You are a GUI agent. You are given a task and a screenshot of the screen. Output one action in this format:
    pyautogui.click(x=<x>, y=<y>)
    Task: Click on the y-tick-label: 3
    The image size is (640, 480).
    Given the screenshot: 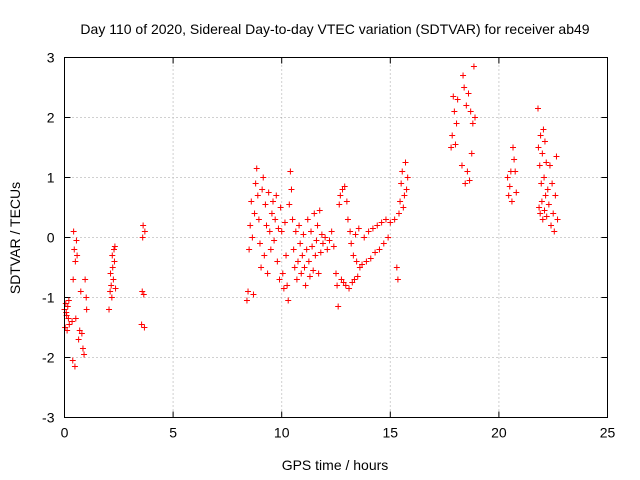 What is the action you would take?
    pyautogui.click(x=51, y=58)
    